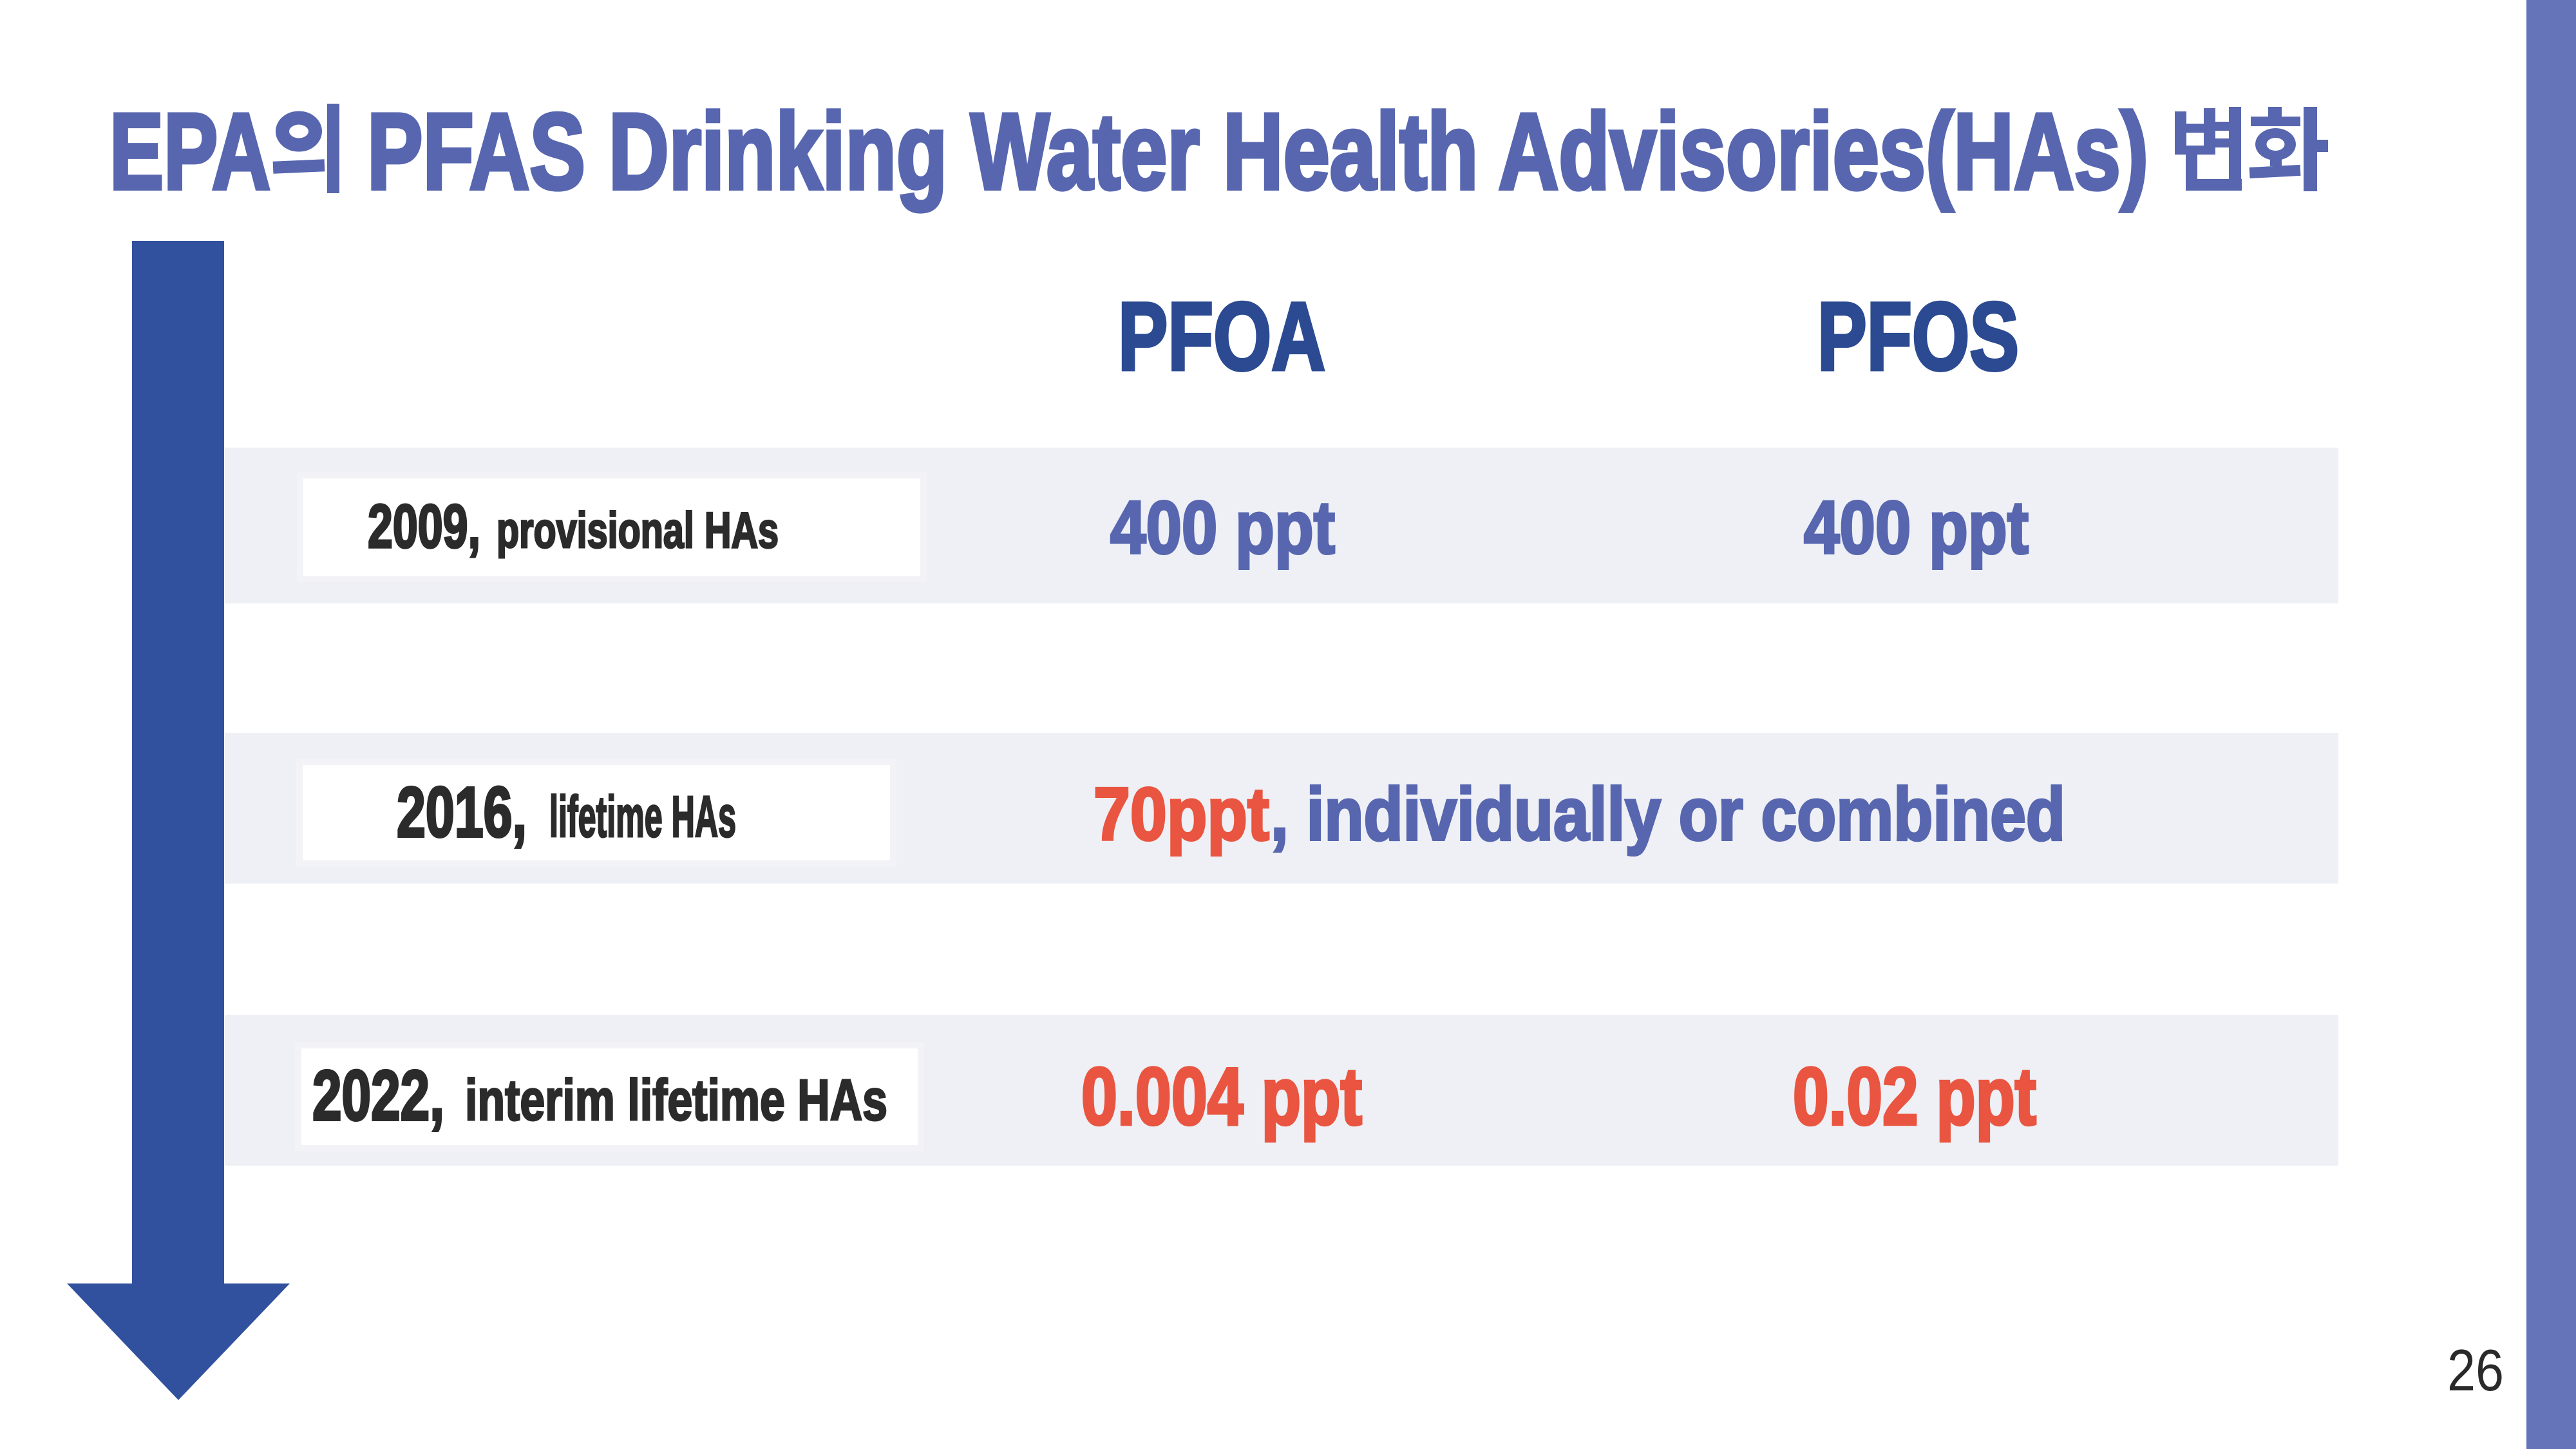 This screenshot has height=1449, width=2576. What do you see at coordinates (1915, 1096) in the screenshot?
I see `svg-text: 0.02 ppt` at bounding box center [1915, 1096].